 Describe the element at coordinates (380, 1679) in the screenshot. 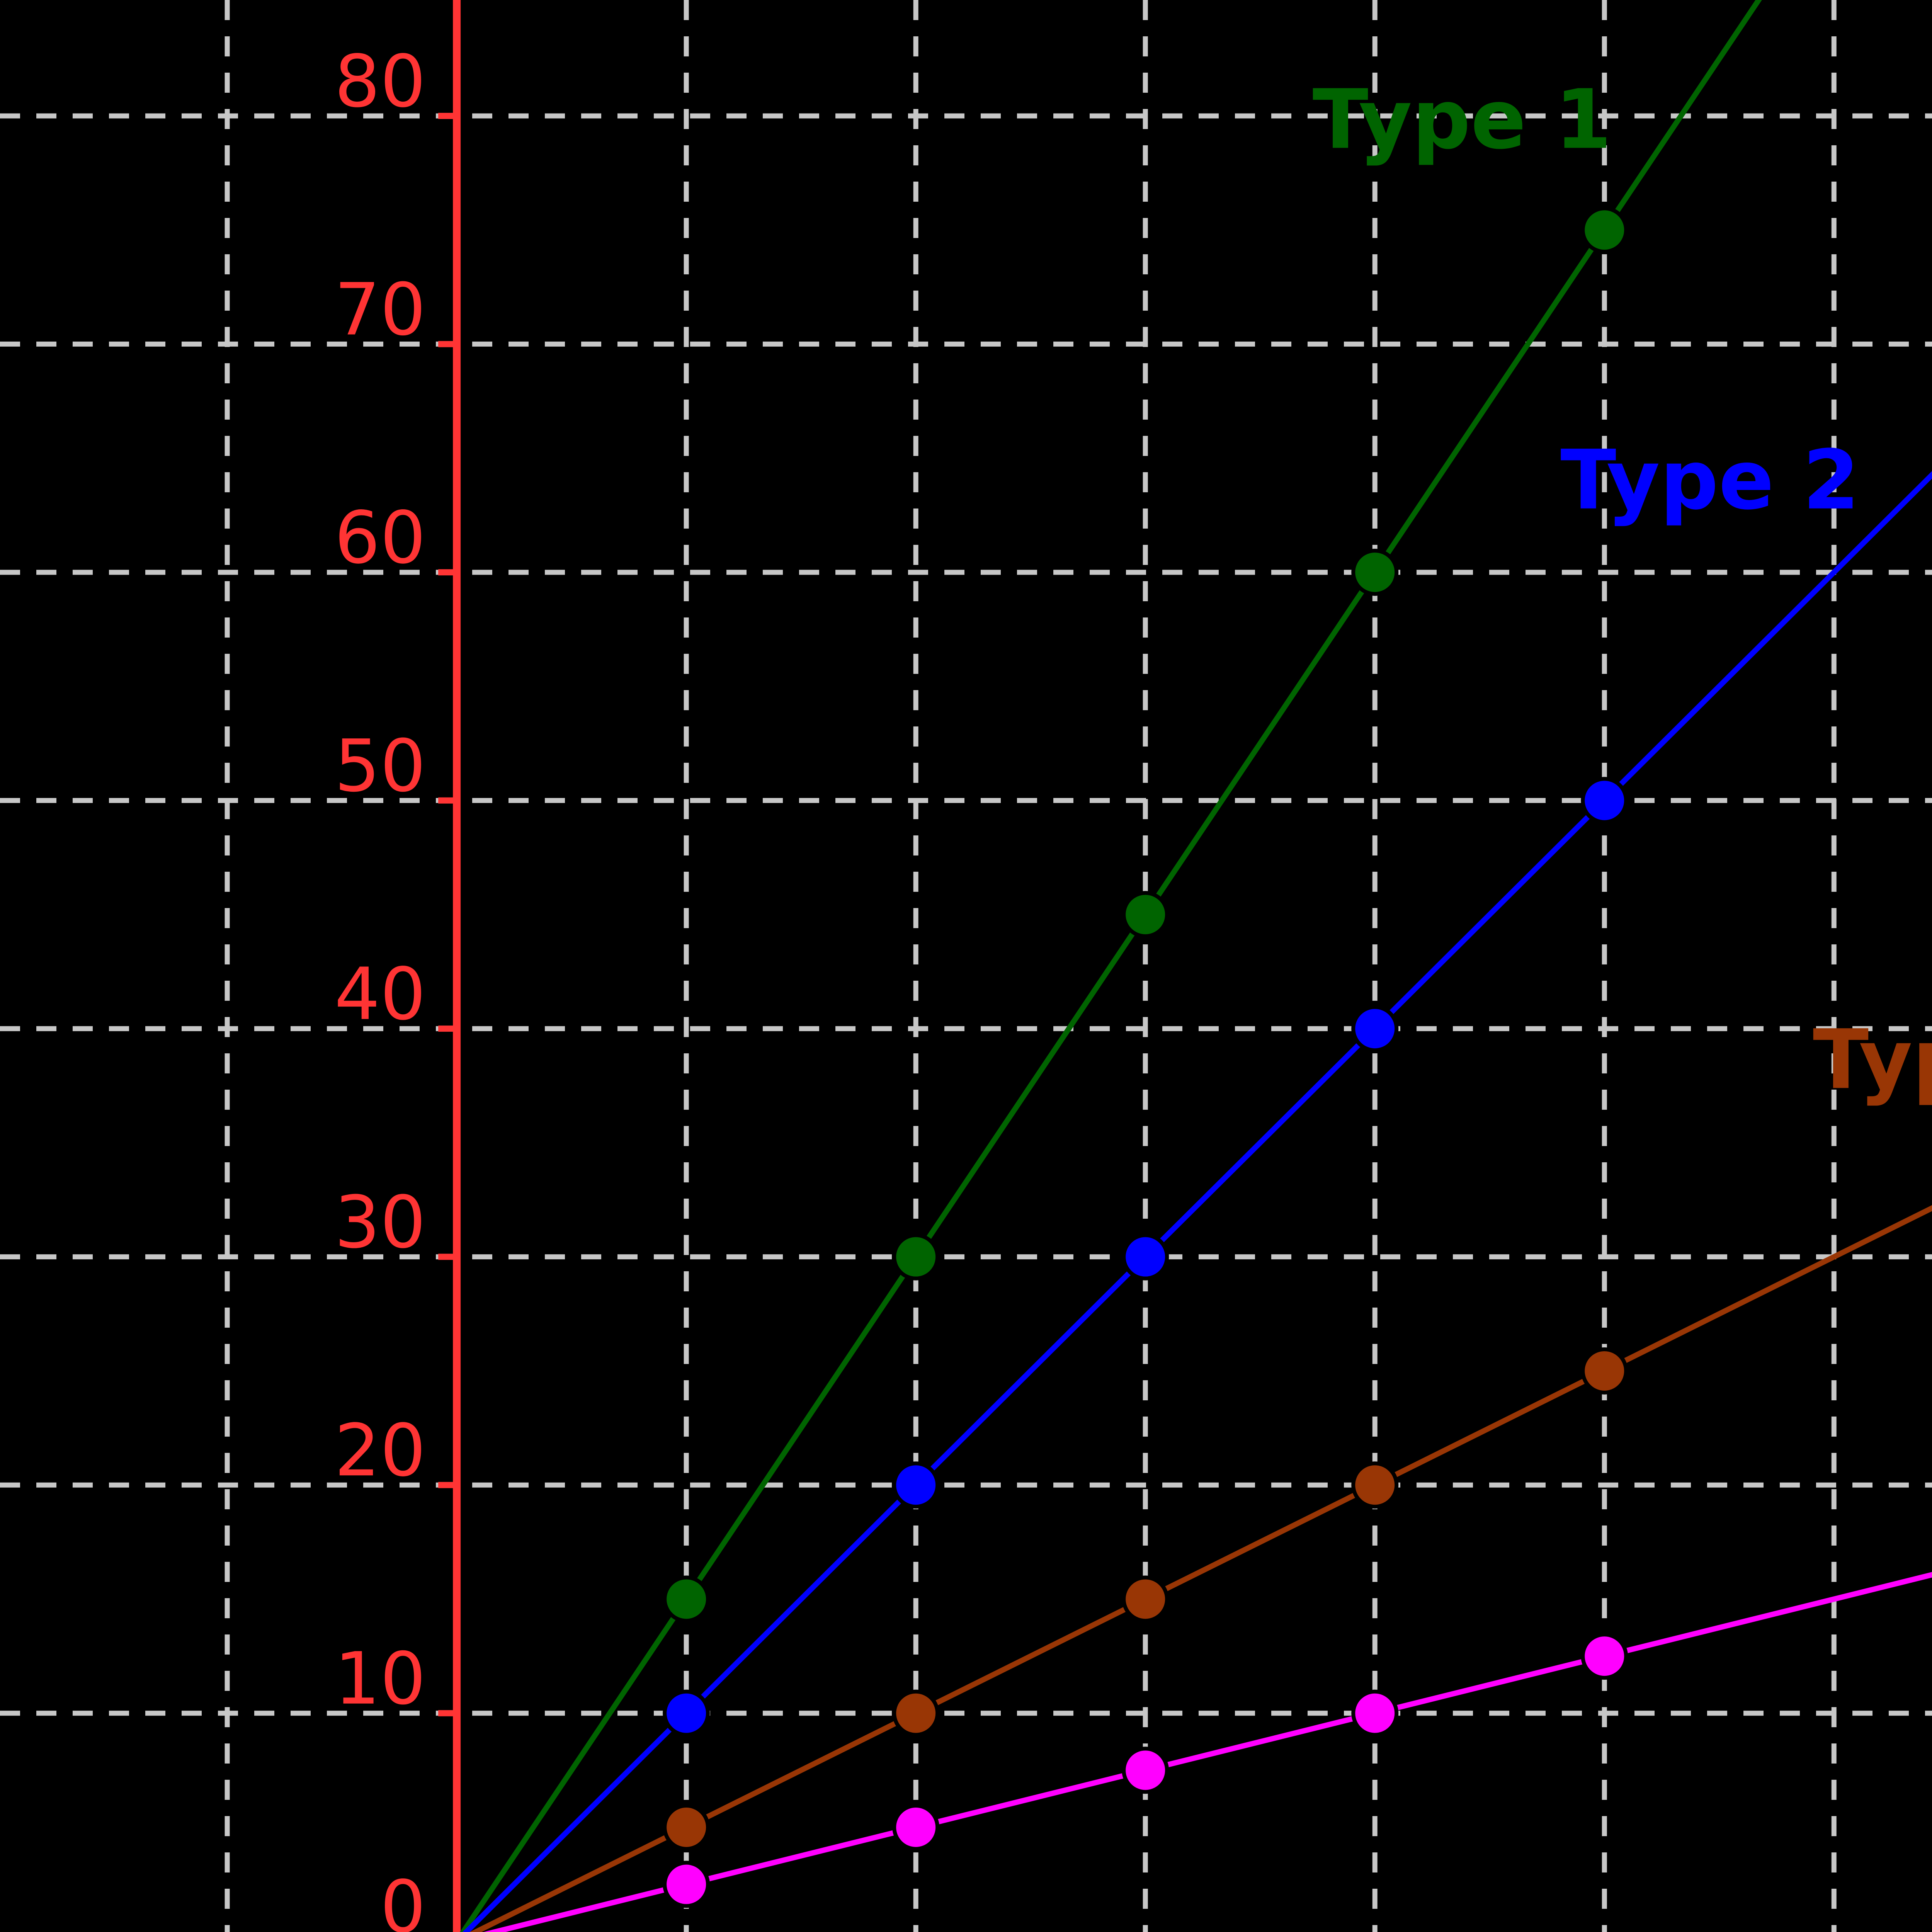

I see `y-tick-label: 10` at that location.